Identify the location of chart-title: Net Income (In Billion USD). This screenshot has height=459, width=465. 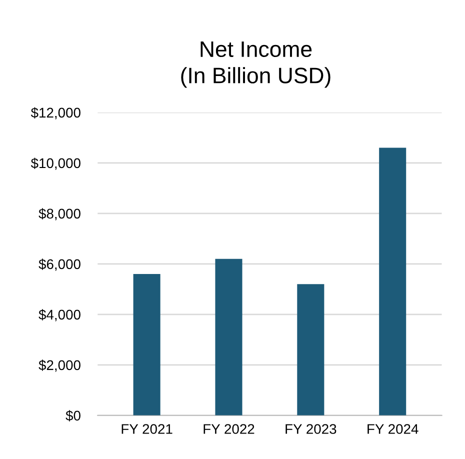
(255, 65).